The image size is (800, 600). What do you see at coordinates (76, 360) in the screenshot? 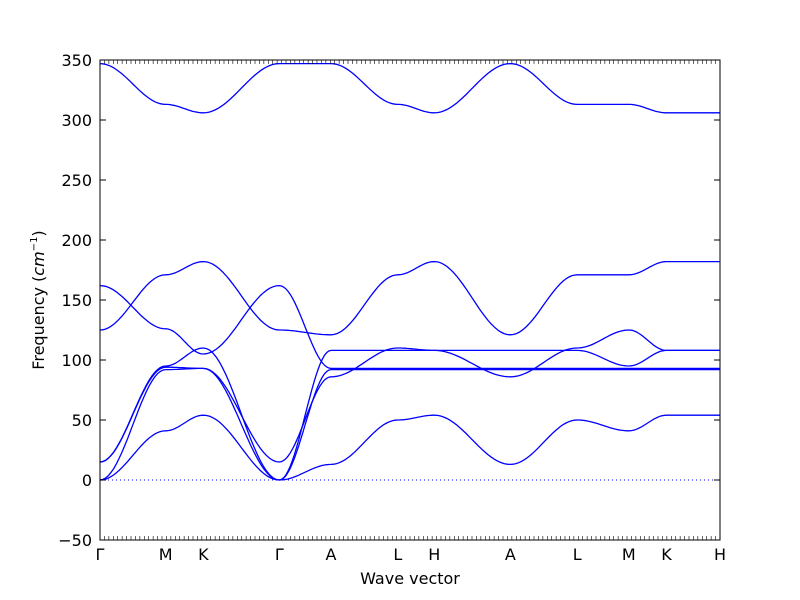
I see `y-tick-label: 100` at bounding box center [76, 360].